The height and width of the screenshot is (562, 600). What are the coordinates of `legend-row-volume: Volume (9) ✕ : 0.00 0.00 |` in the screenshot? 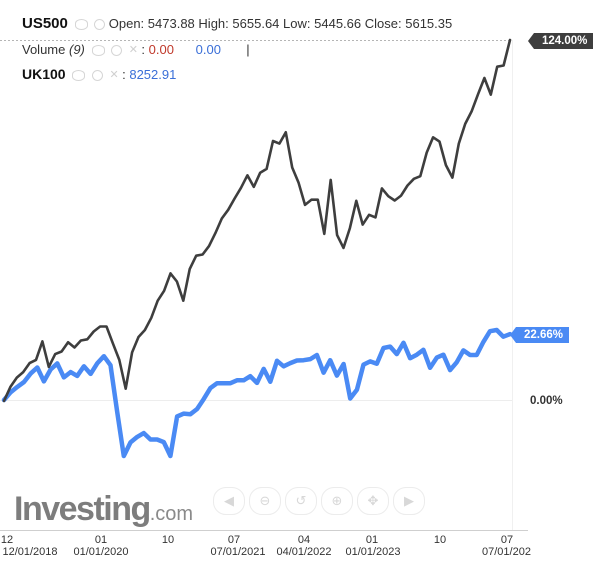 It's located at (136, 49).